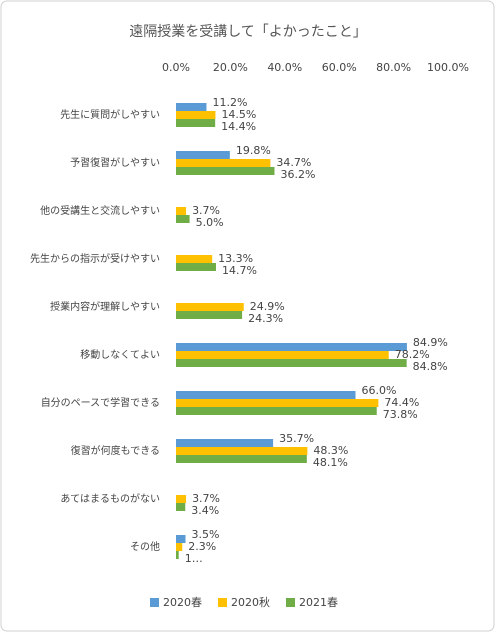 This screenshot has width=496, height=633. Describe the element at coordinates (448, 67) in the screenshot. I see `x-tick-label: 100.0%` at that location.